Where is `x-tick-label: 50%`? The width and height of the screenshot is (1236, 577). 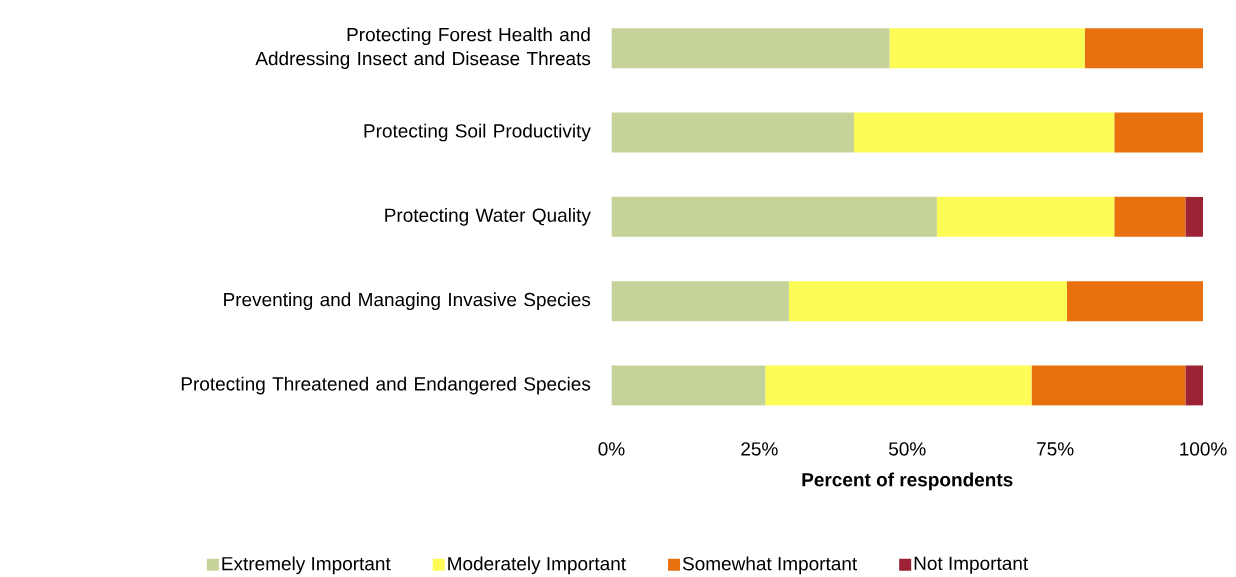 x-tick-label: 50% is located at coordinates (907, 449).